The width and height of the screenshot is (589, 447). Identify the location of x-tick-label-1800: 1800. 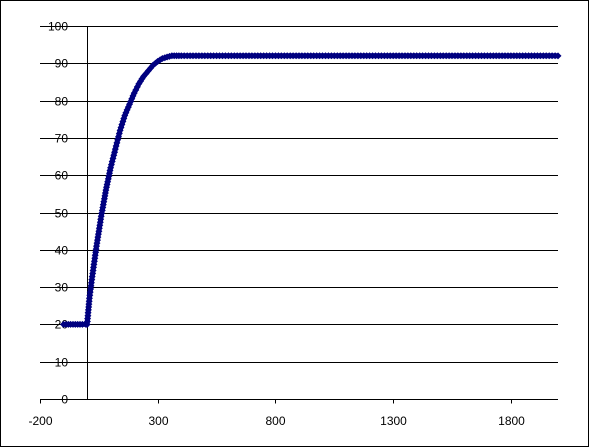
(511, 421).